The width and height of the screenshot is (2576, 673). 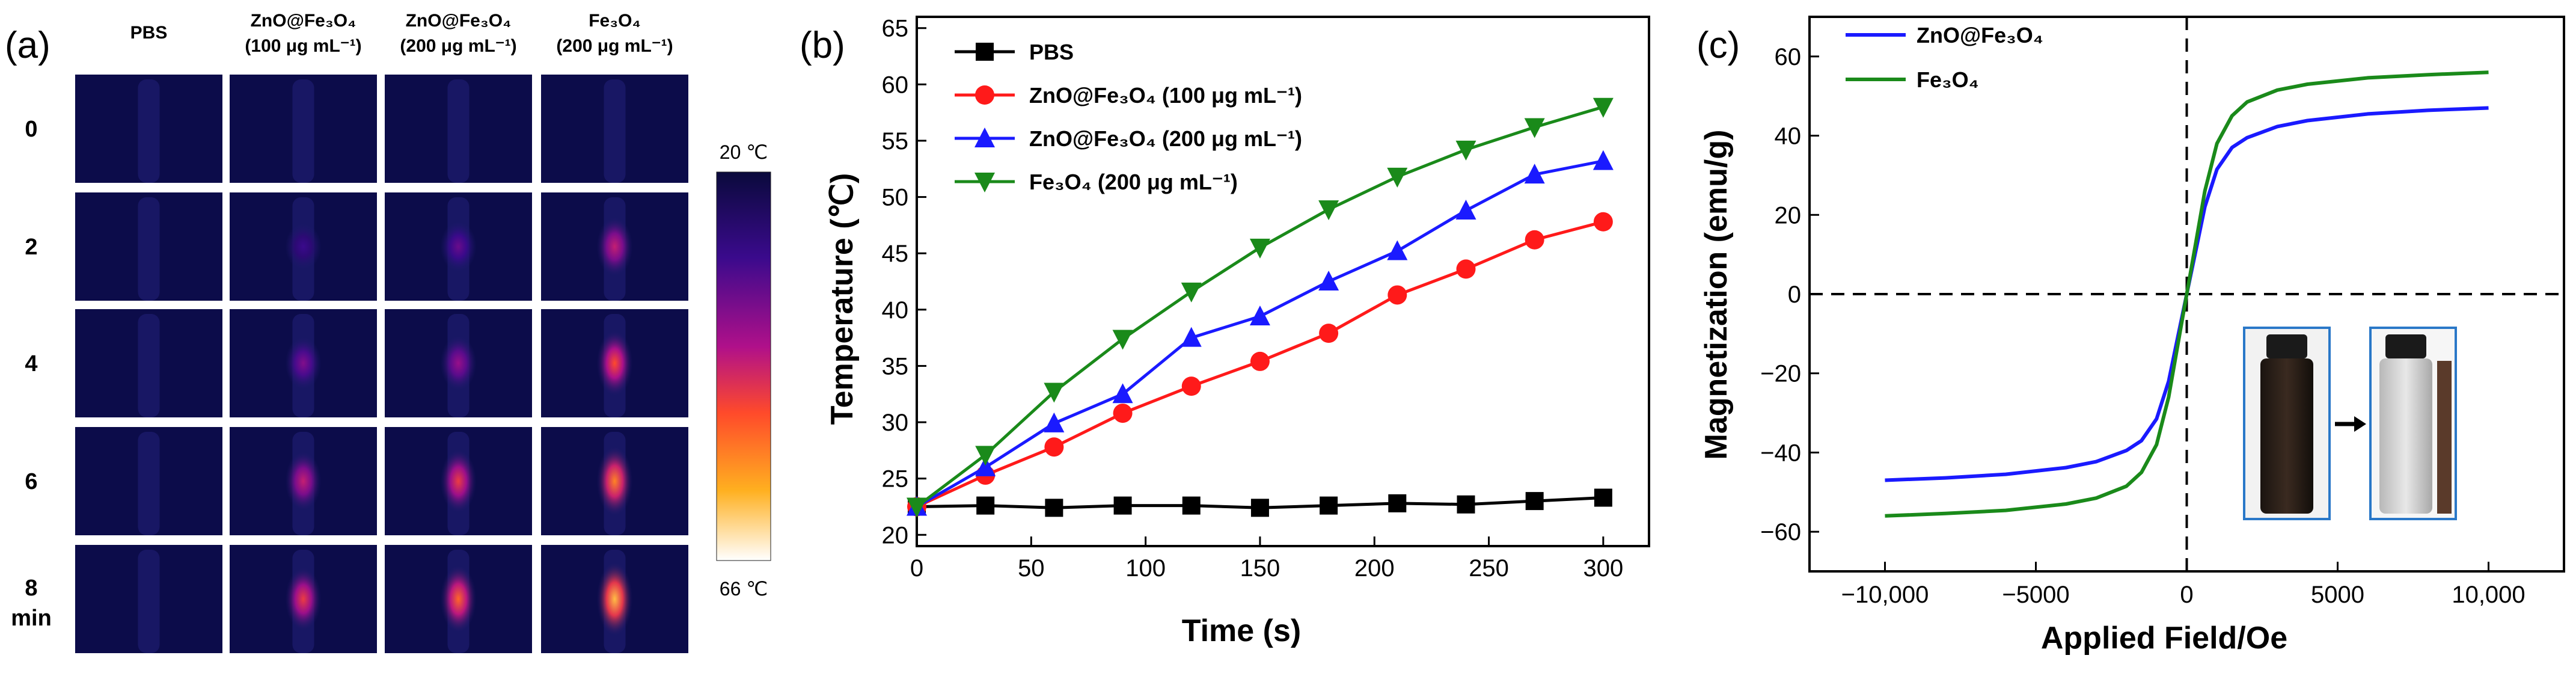 I want to click on row-label-time: 4, so click(x=31, y=364).